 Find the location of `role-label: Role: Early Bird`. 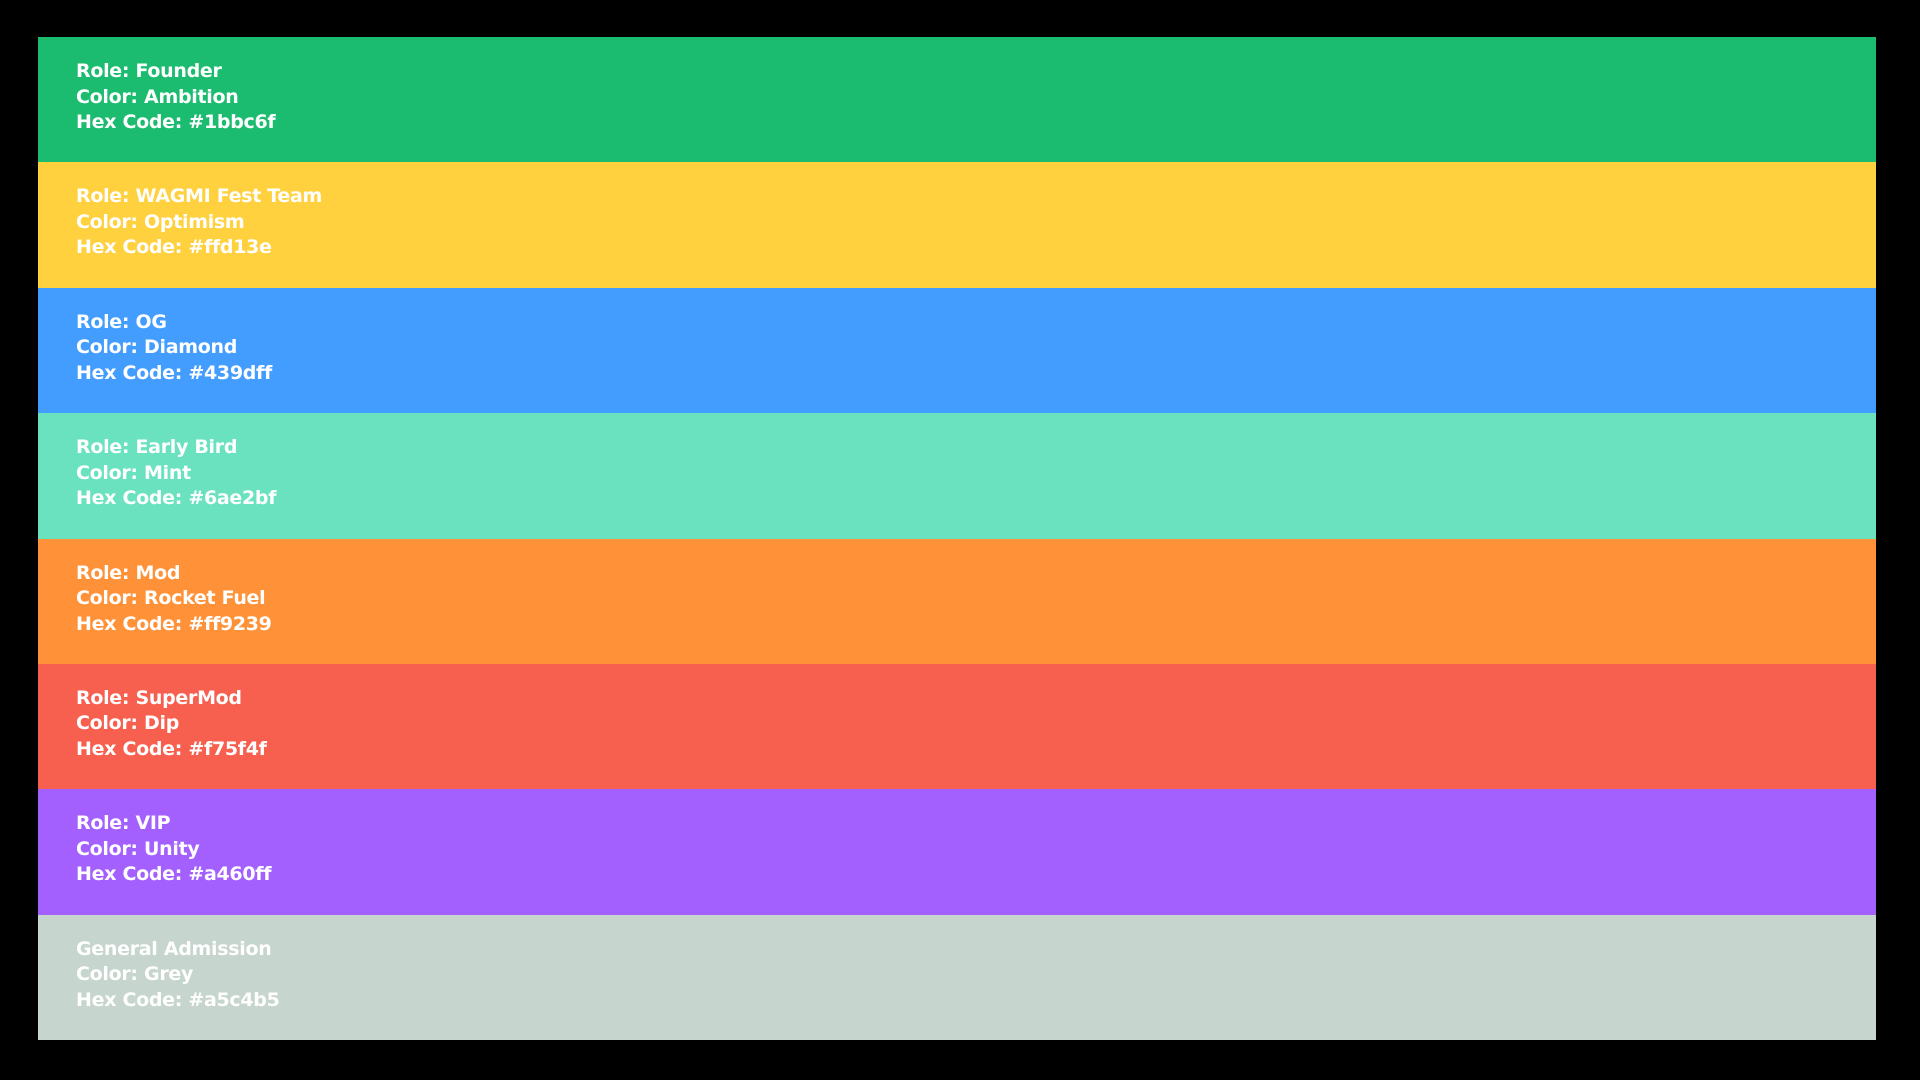

role-label: Role: Early Bird is located at coordinates (157, 447).